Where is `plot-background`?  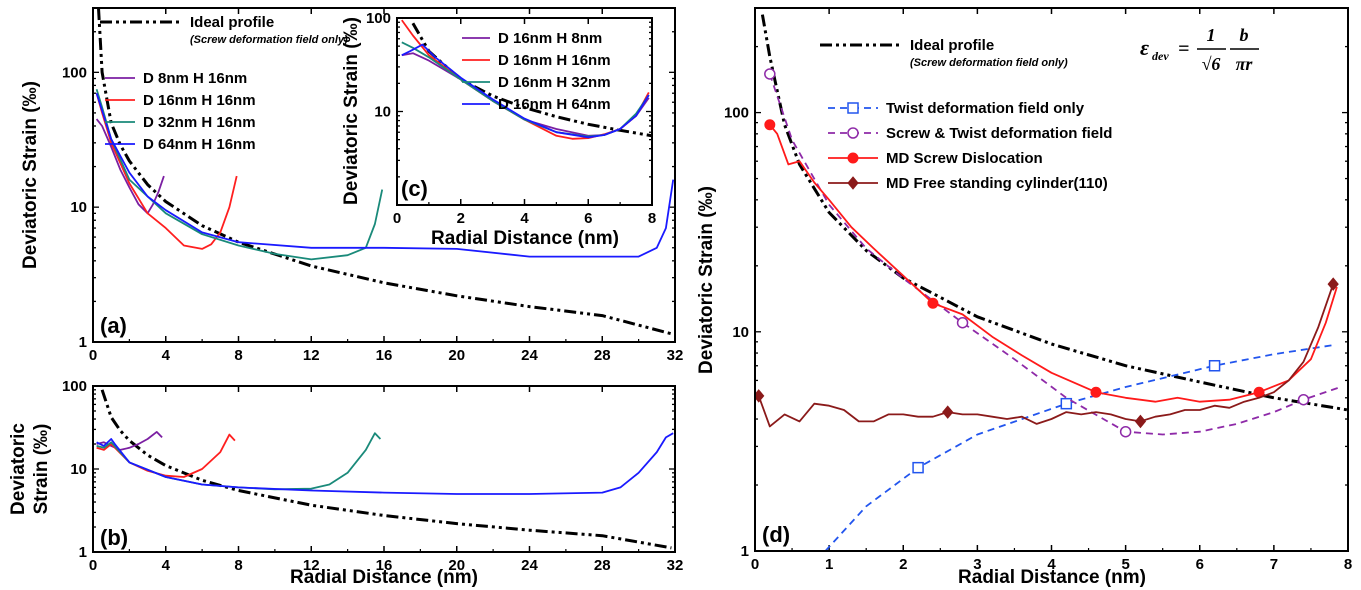 plot-background is located at coordinates (524, 111).